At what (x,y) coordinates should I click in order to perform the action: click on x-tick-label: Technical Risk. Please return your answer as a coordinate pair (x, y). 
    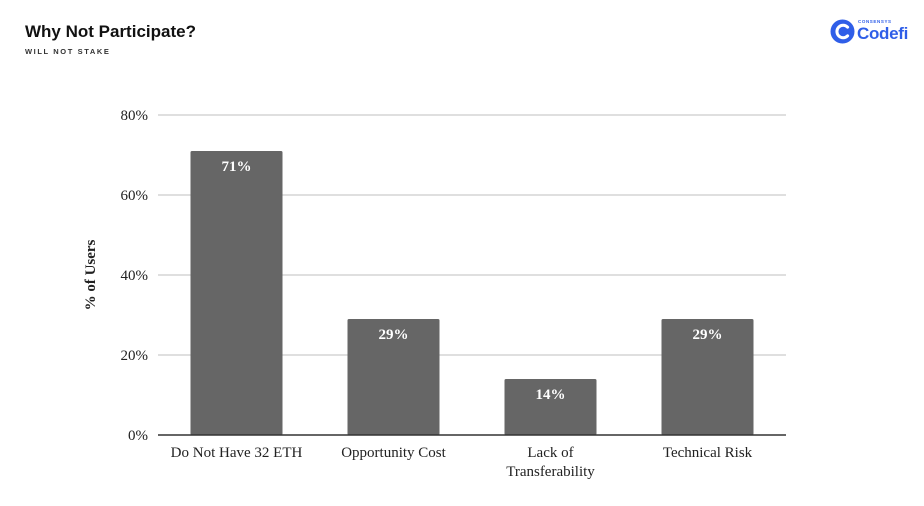
    Looking at the image, I should click on (708, 453).